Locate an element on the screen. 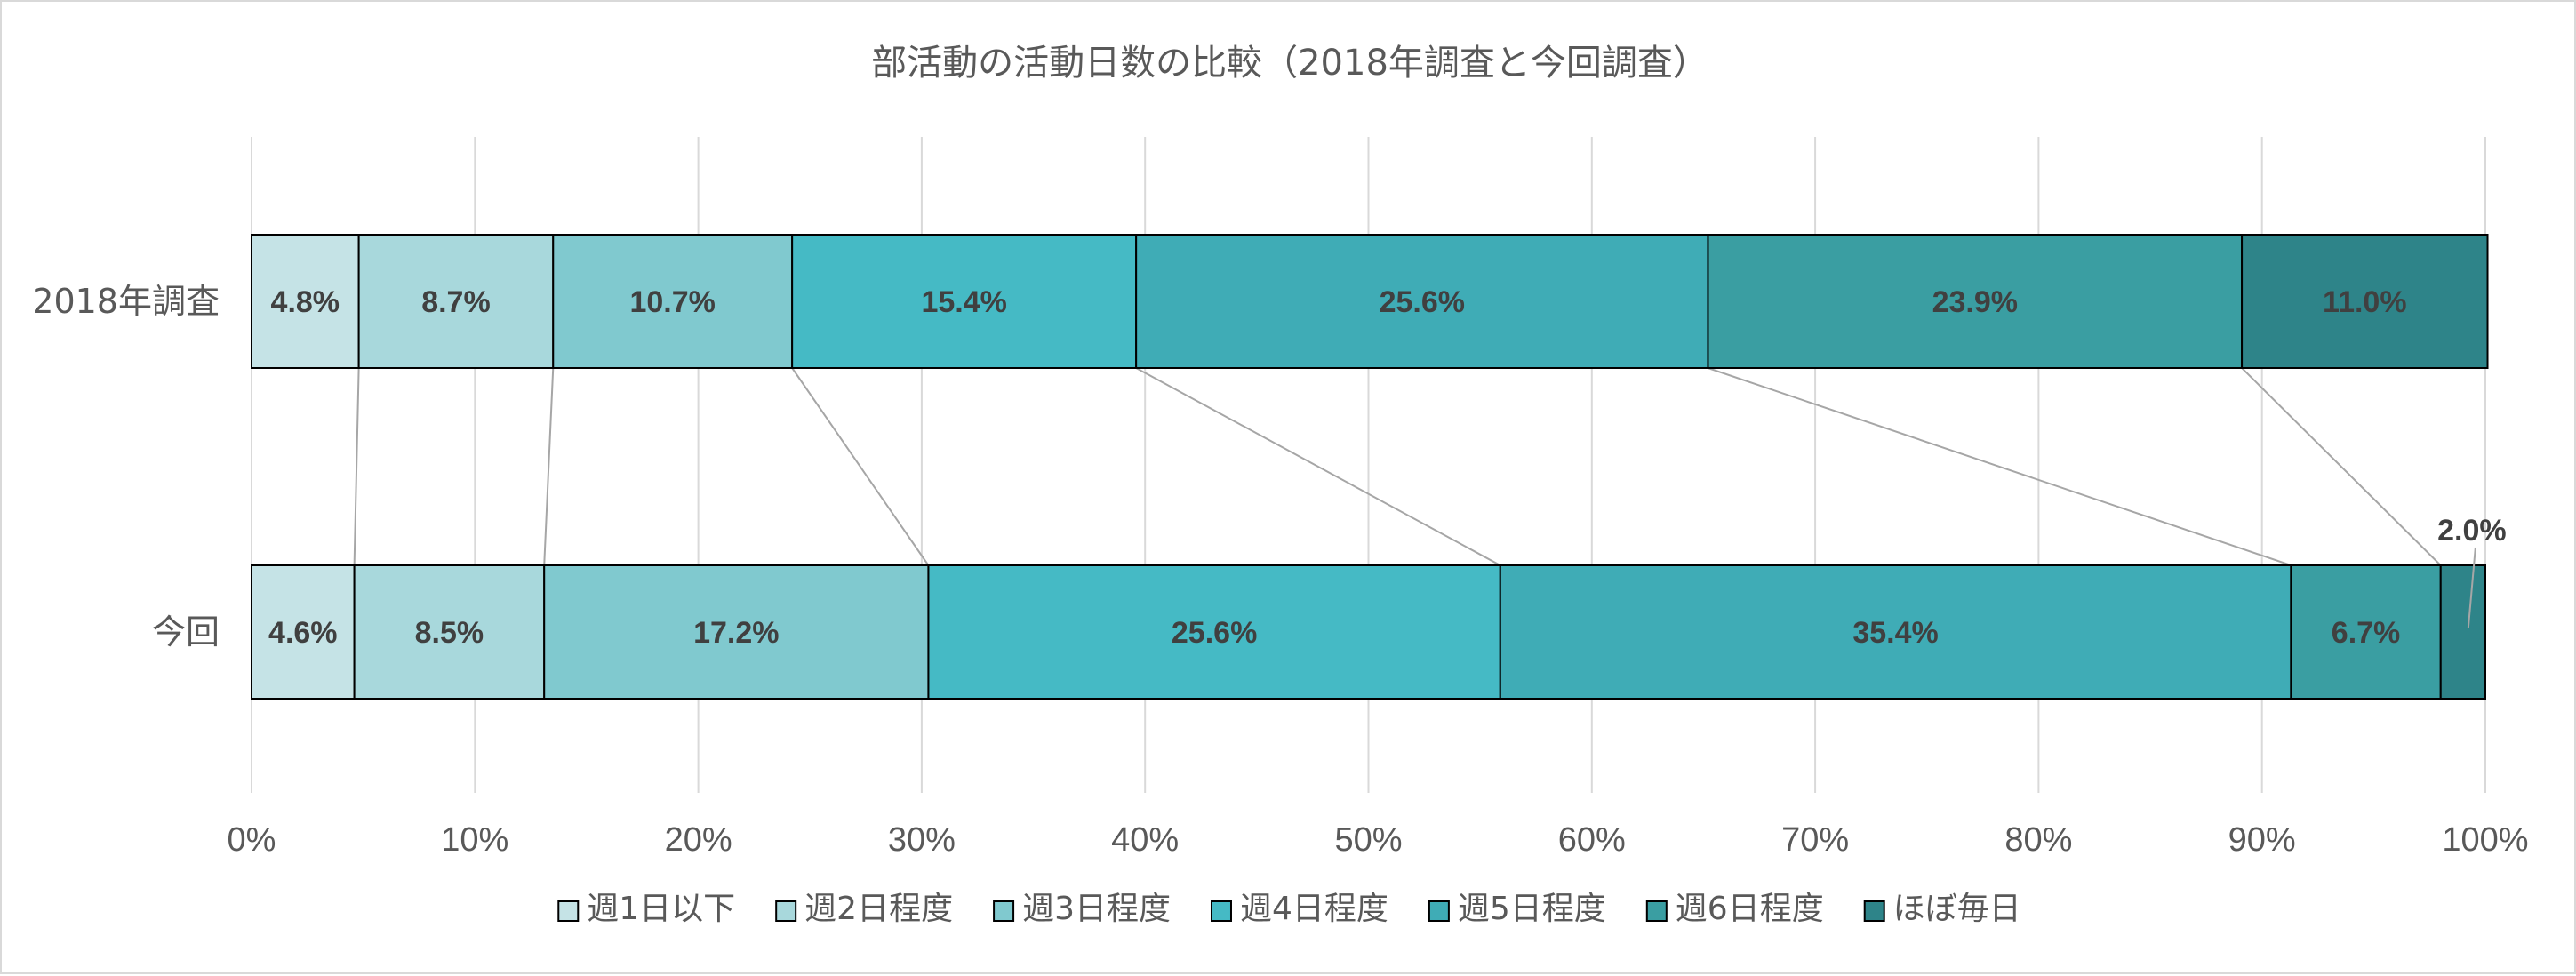 The height and width of the screenshot is (976, 2576). data-label: 4.8% is located at coordinates (305, 302).